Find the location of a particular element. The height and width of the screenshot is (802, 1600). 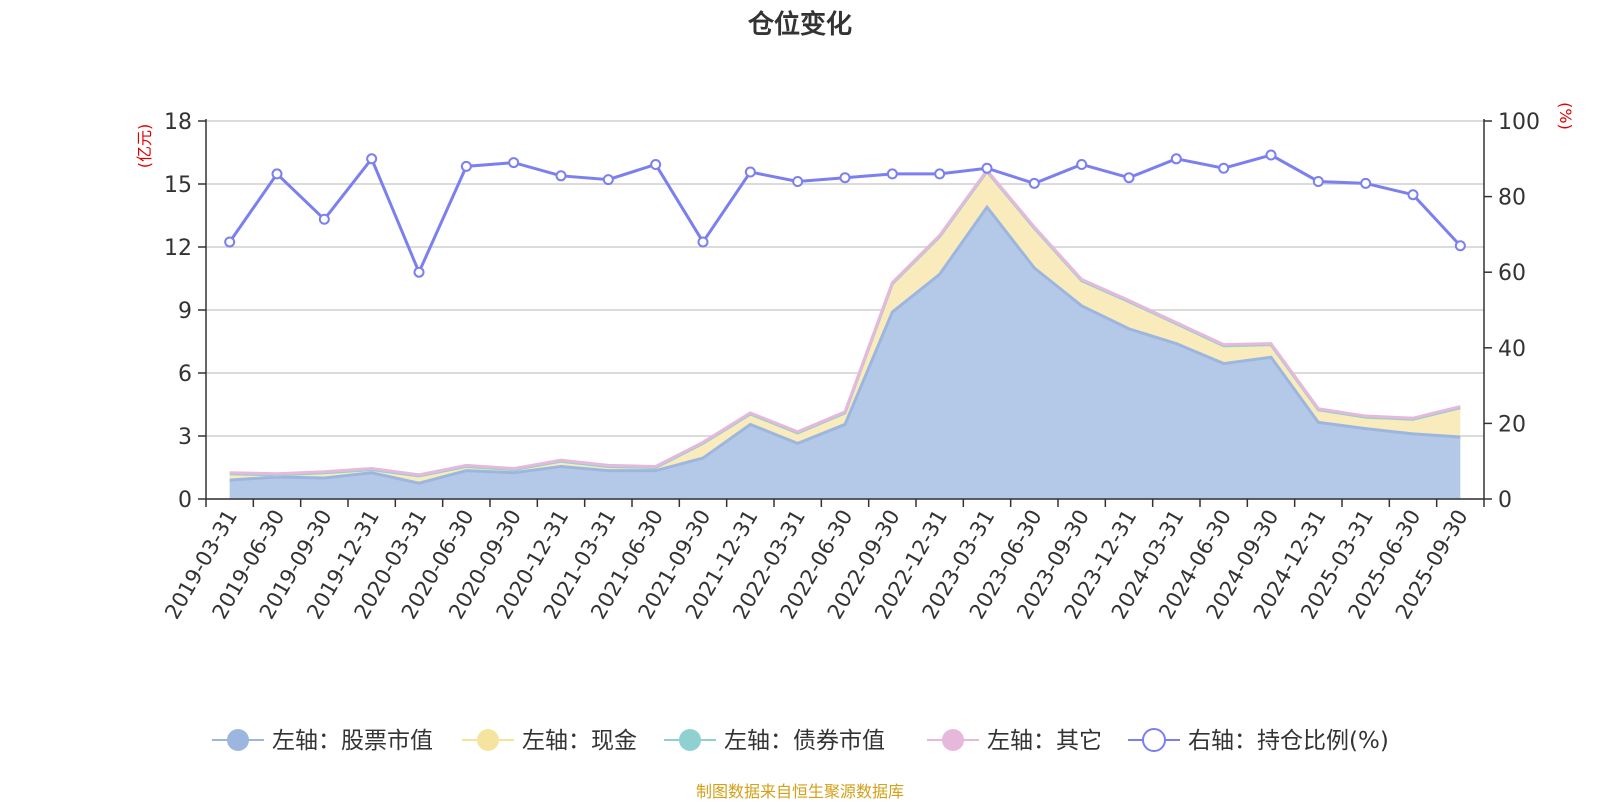

left-axis-unit: (亿元) is located at coordinates (144, 146).